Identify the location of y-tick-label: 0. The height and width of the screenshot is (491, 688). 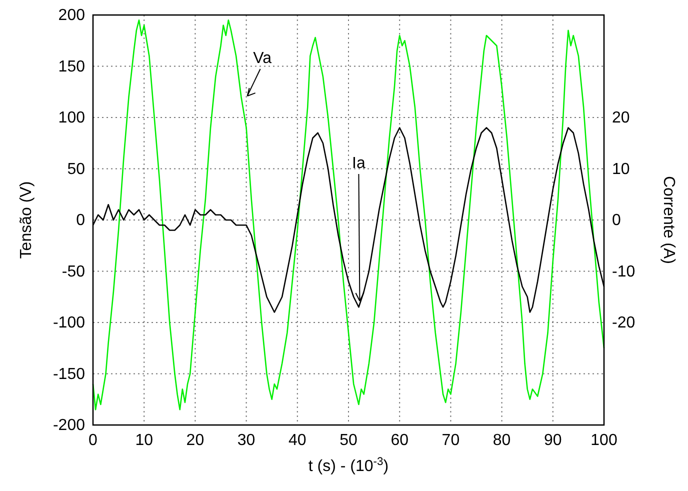
(81, 220).